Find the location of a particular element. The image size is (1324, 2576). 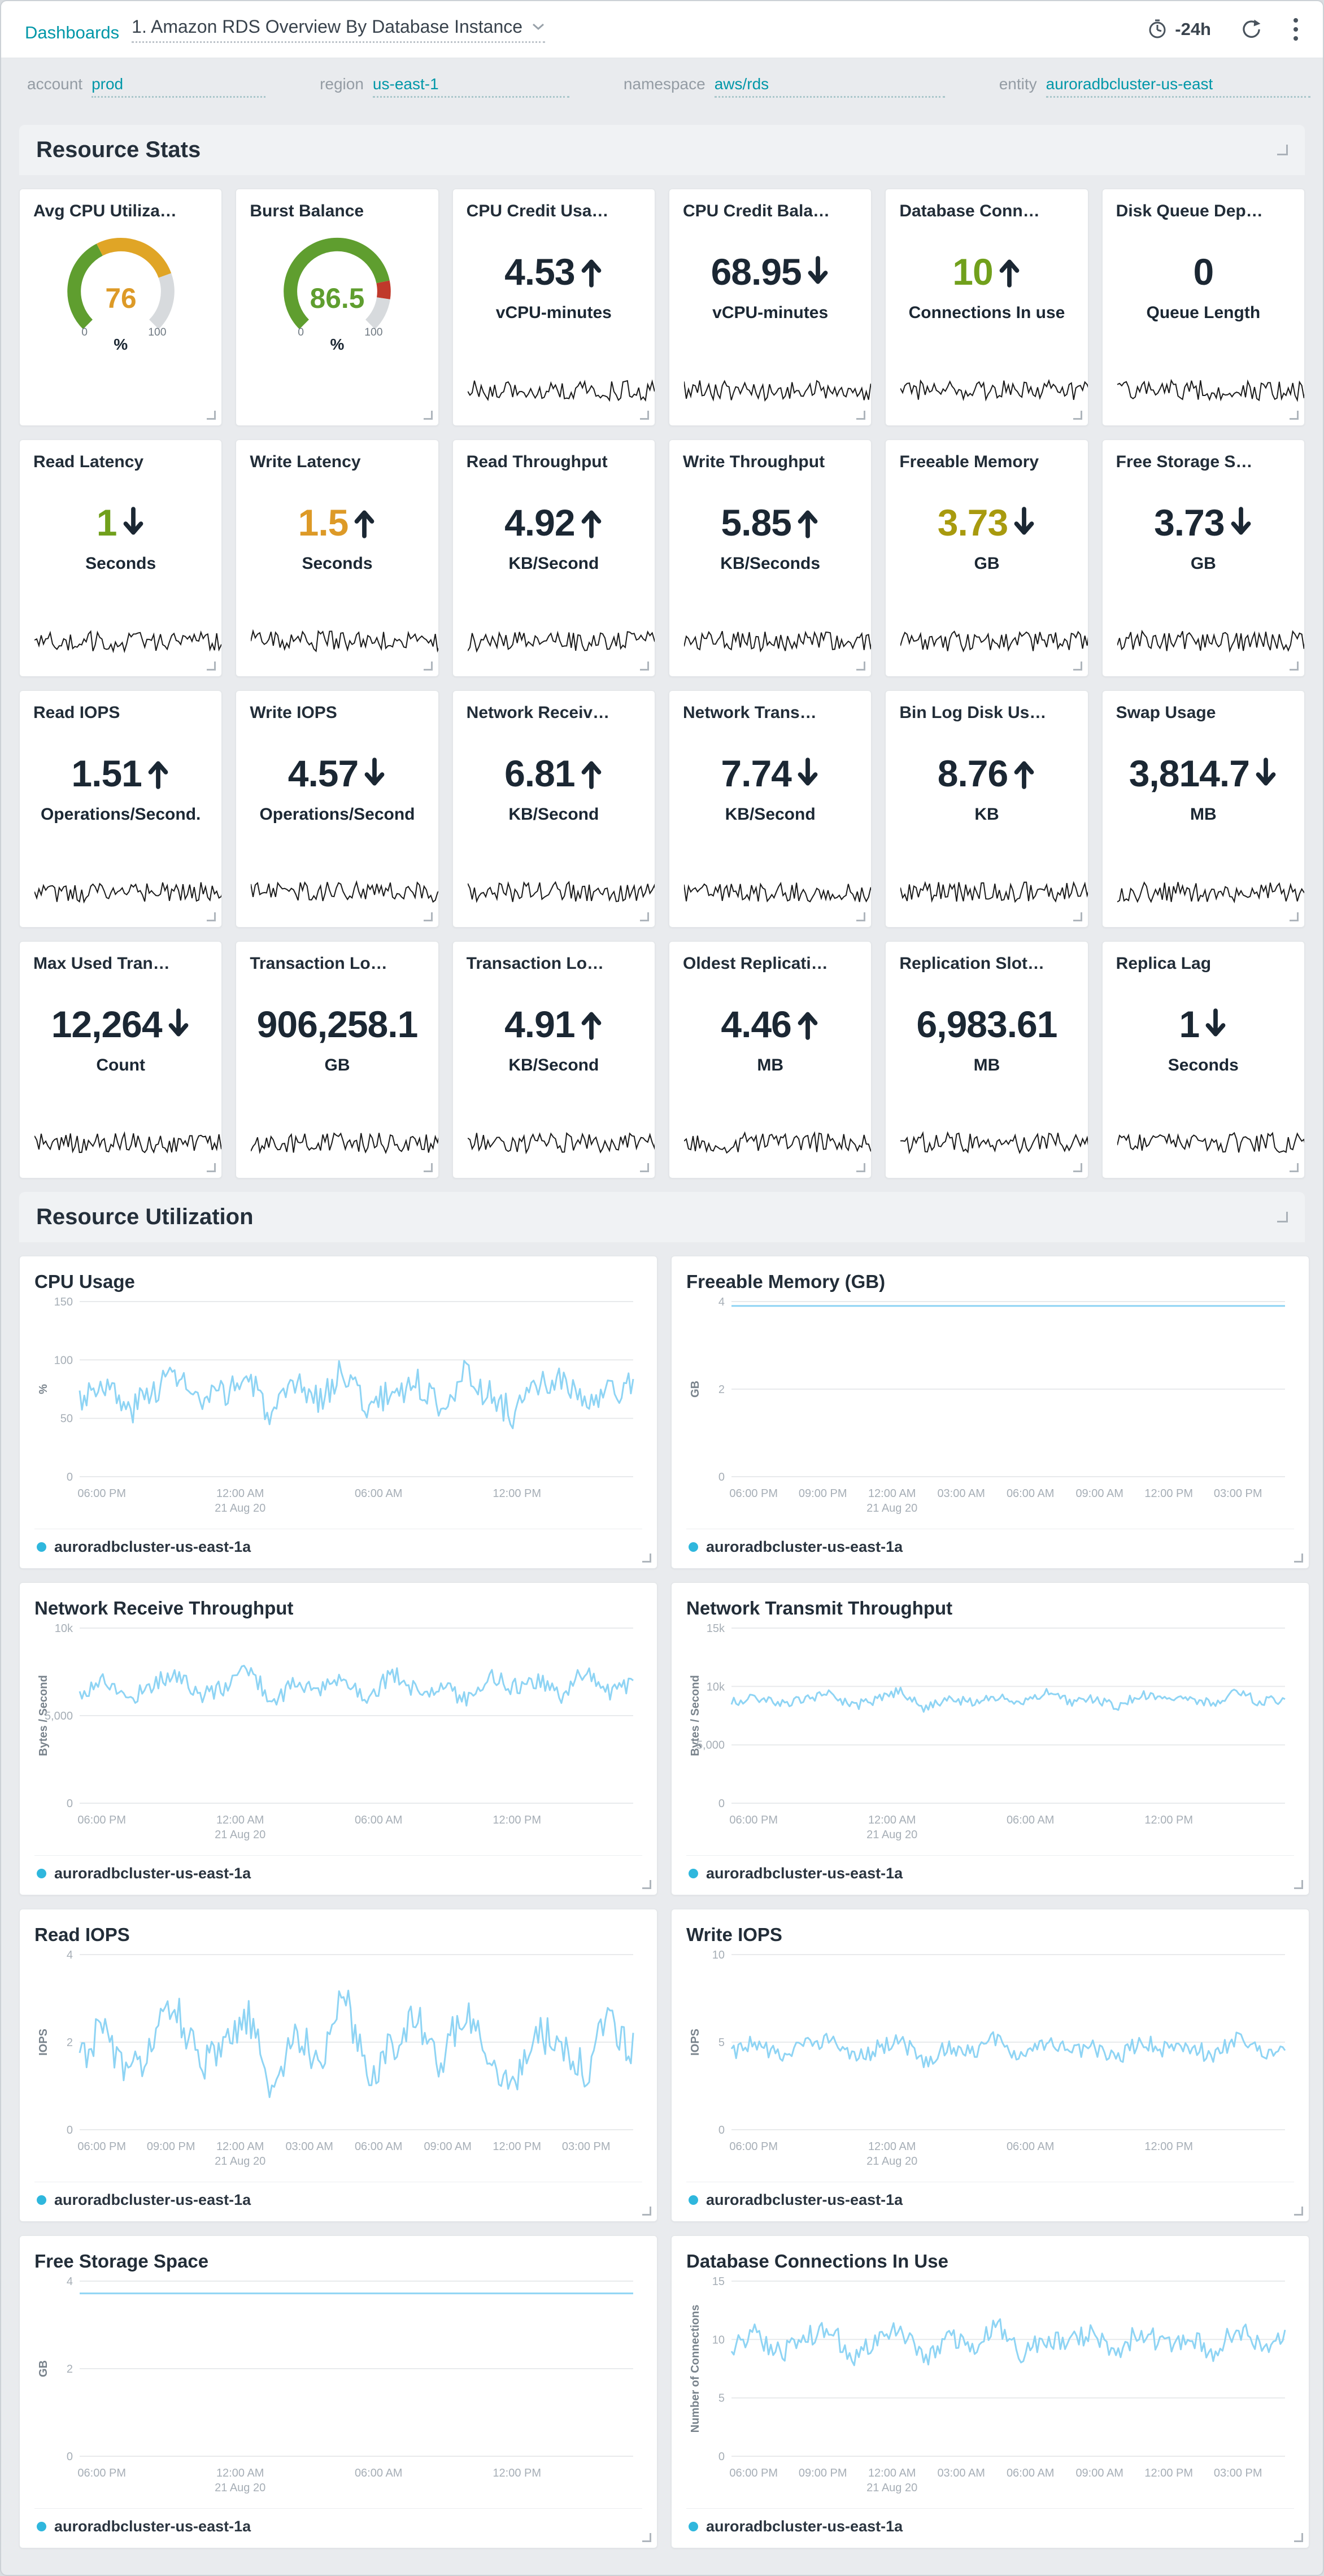

time-range-button: -24h is located at coordinates (1179, 29).